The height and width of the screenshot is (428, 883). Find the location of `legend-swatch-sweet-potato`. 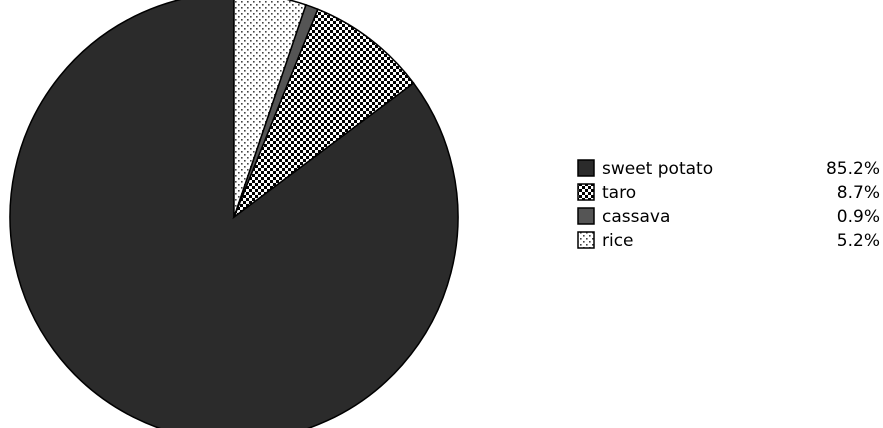

legend-swatch-sweet-potato is located at coordinates (586, 168).